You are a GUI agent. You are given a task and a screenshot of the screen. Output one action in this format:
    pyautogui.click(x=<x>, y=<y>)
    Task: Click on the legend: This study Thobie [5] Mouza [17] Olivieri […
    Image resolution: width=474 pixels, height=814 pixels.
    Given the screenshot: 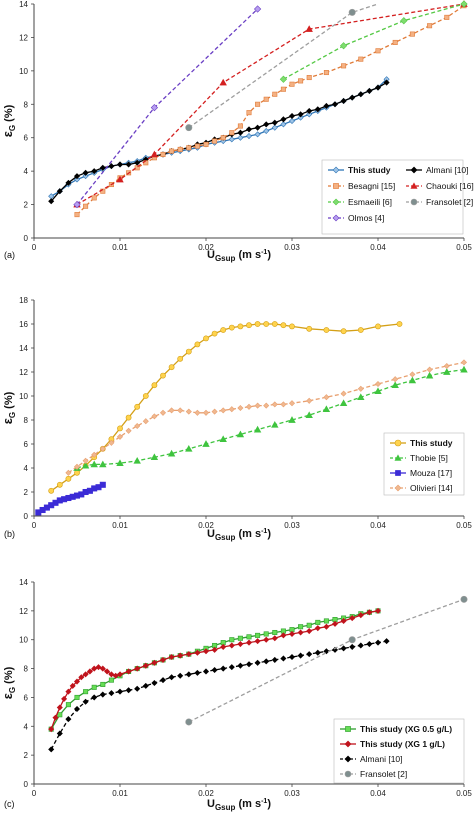 What is the action you would take?
    pyautogui.click(x=424, y=464)
    